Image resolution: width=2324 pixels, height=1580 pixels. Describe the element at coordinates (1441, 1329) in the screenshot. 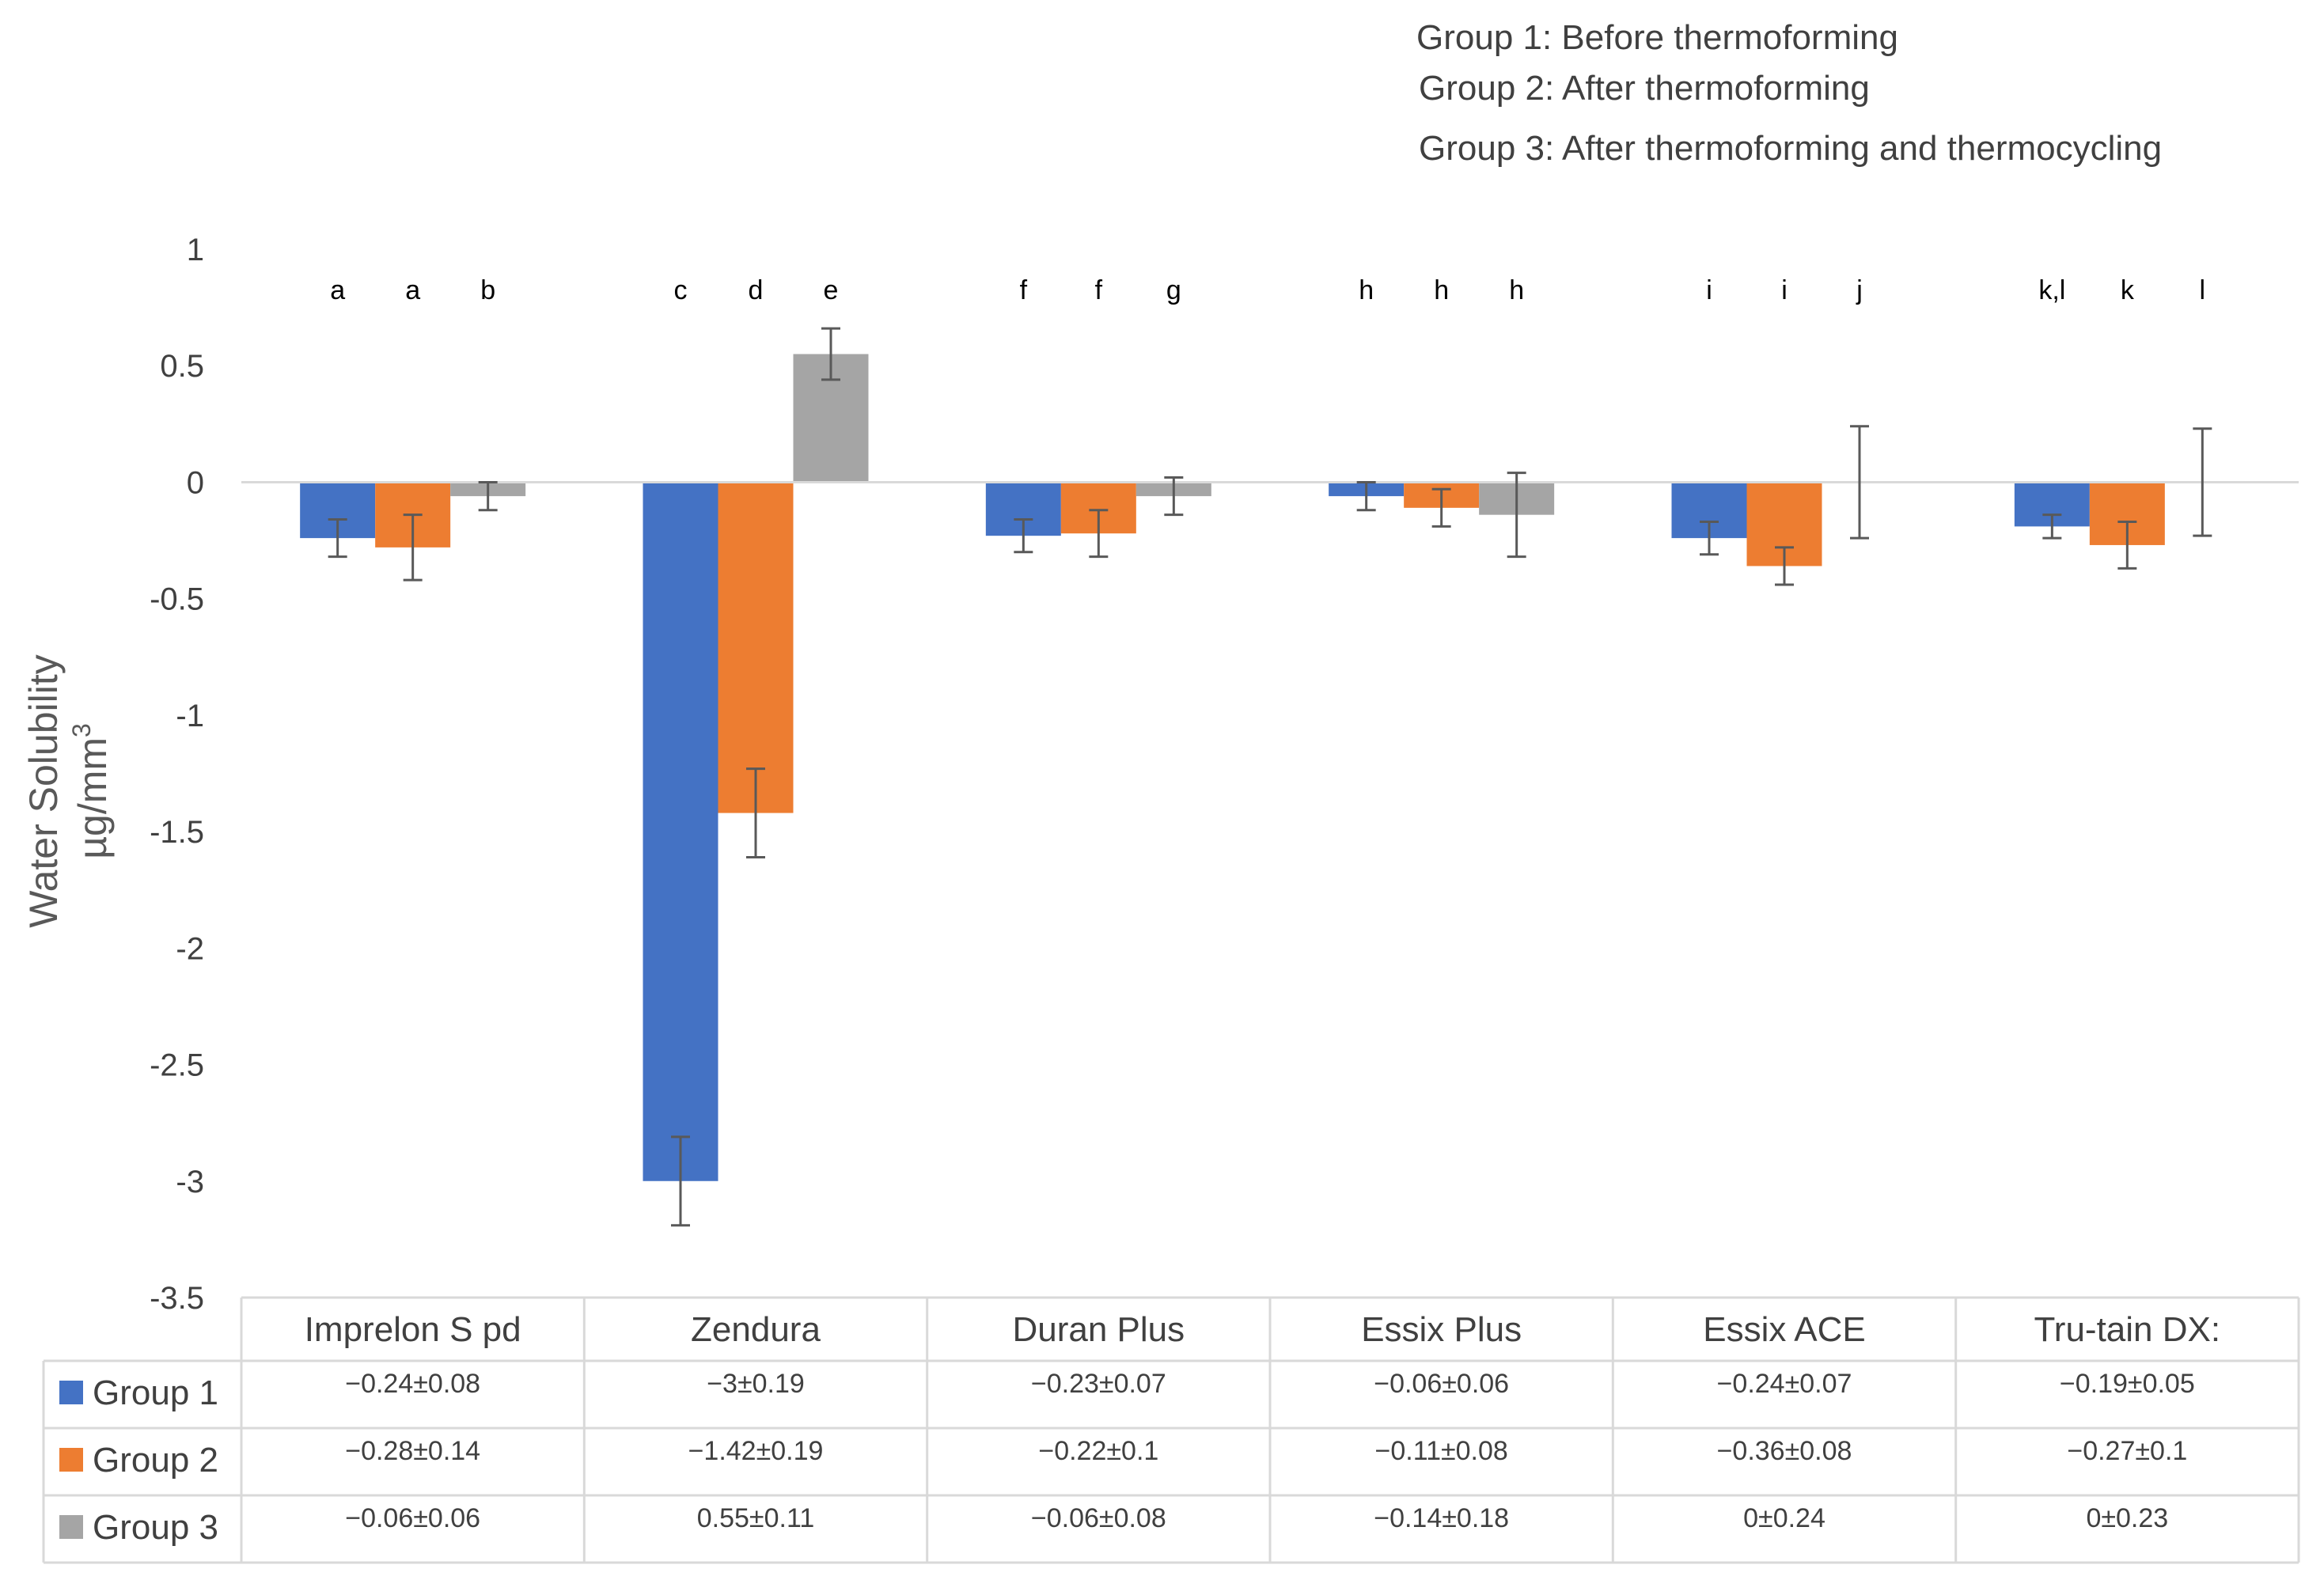

I see `category-label-essix-plus: Essix Plus` at that location.